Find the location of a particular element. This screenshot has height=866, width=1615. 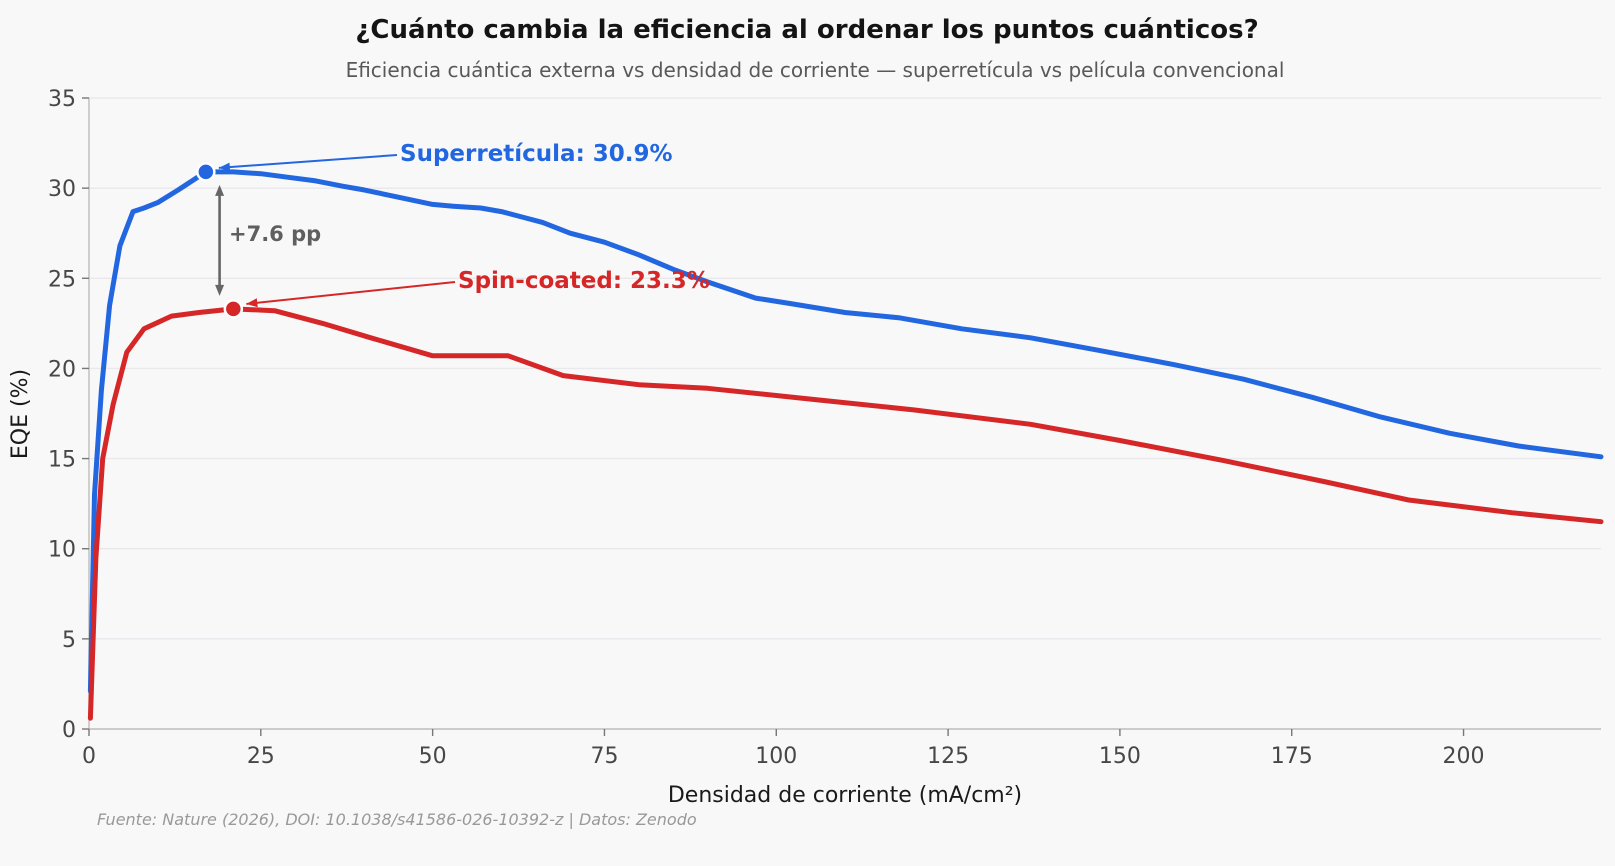

y-tick-label: 0 is located at coordinates (69, 730).